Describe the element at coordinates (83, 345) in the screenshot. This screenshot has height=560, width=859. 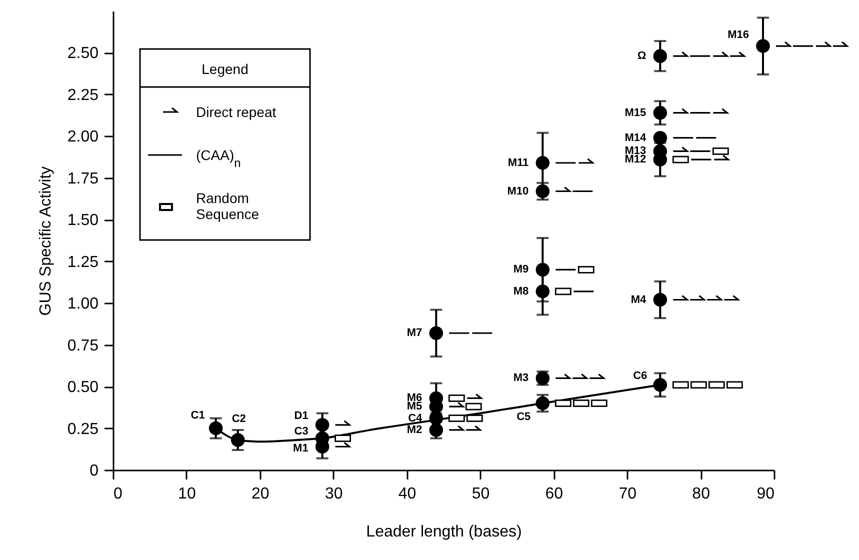
I see `y-tick-label: 0.75` at that location.